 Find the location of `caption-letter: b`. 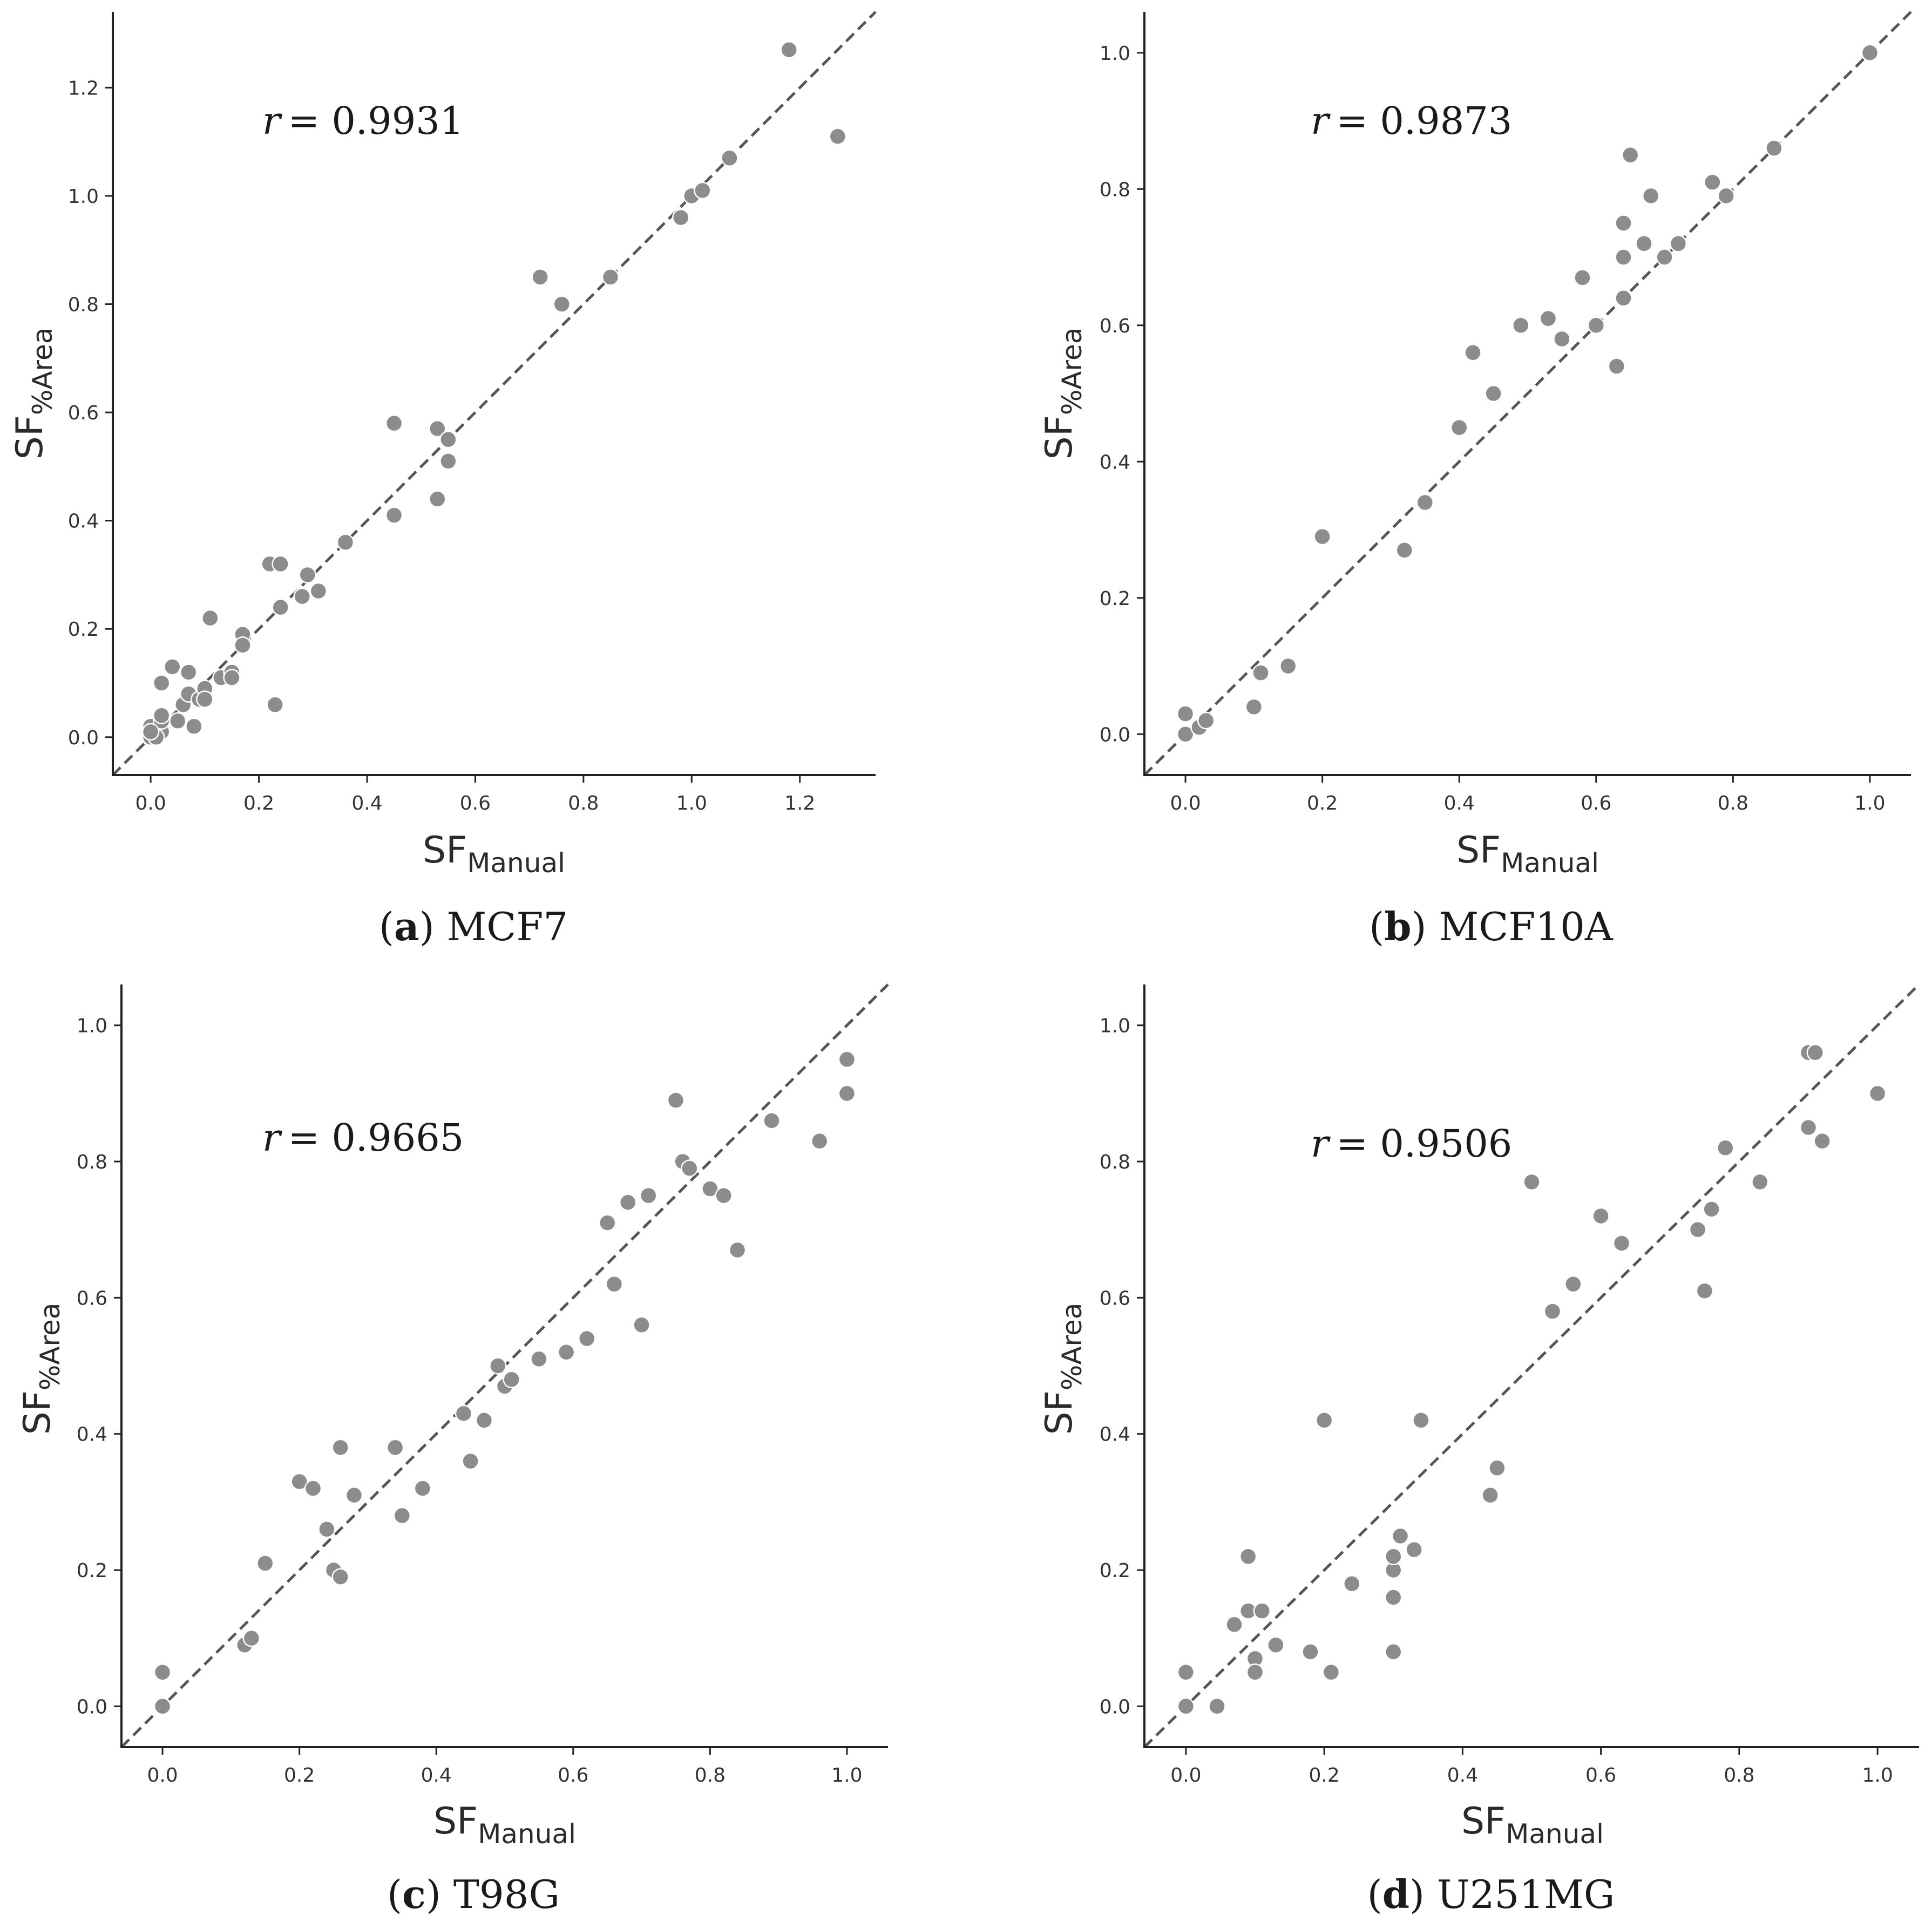

caption-letter: b is located at coordinates (1398, 926).